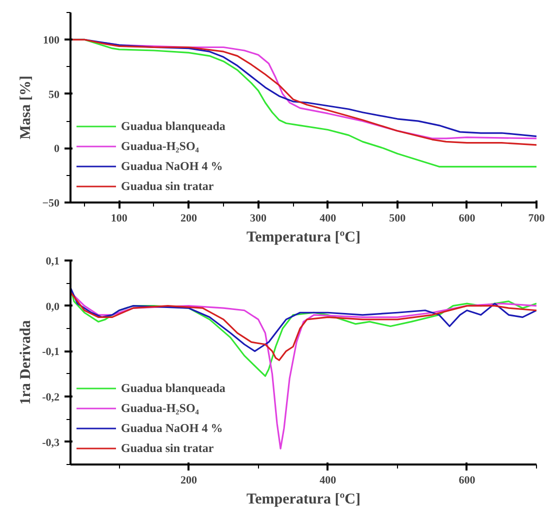  Describe the element at coordinates (26, 362) in the screenshot. I see `y-axis-title: 1ra Derivada` at that location.